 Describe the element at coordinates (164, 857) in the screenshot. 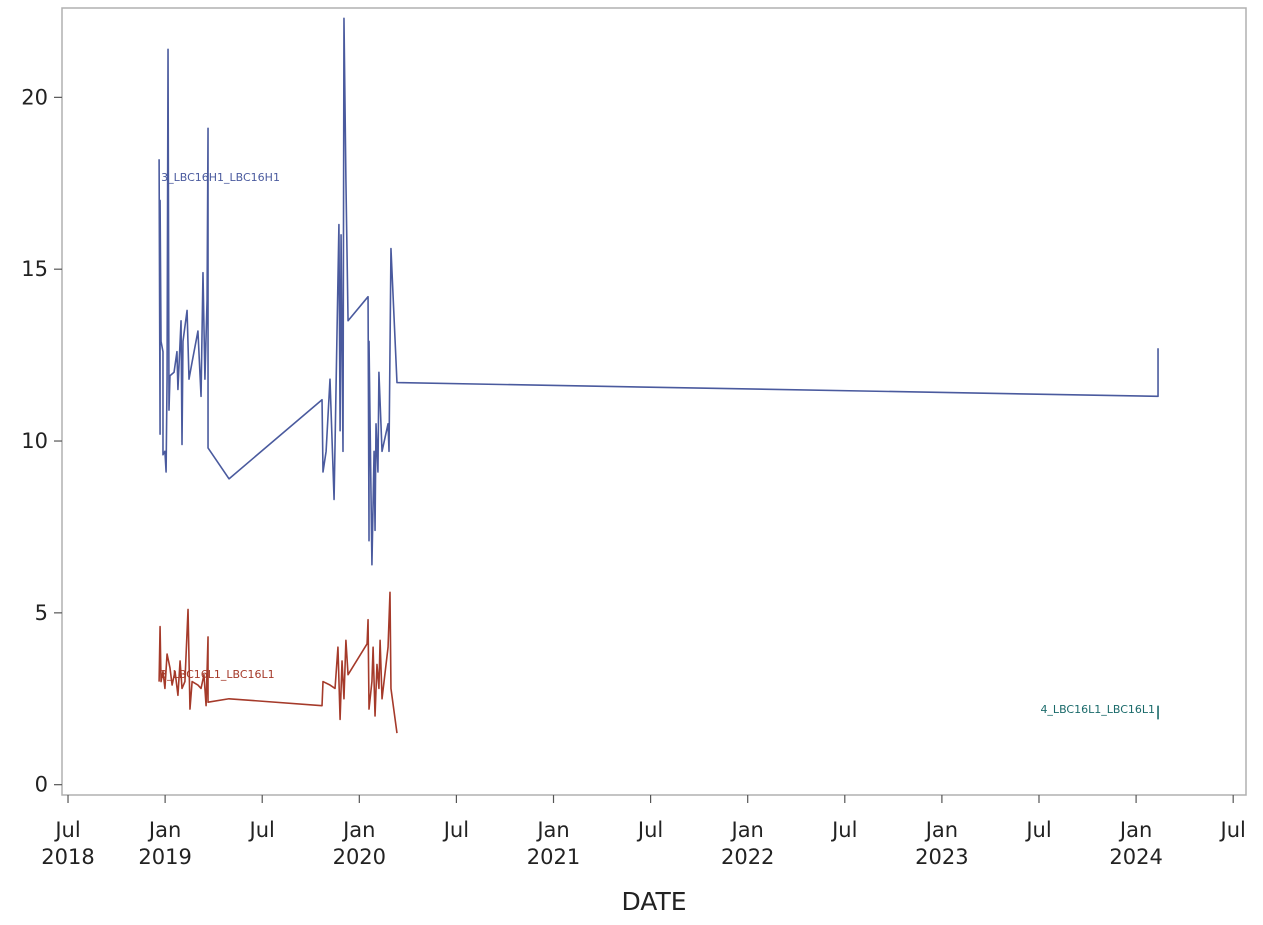

I see `x-tick-label-line: 2019` at that location.